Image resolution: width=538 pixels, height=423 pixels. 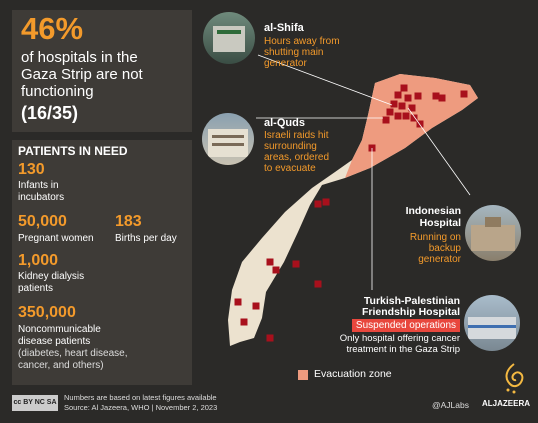 I want to click on births-label: Births per day, so click(x=146, y=238).